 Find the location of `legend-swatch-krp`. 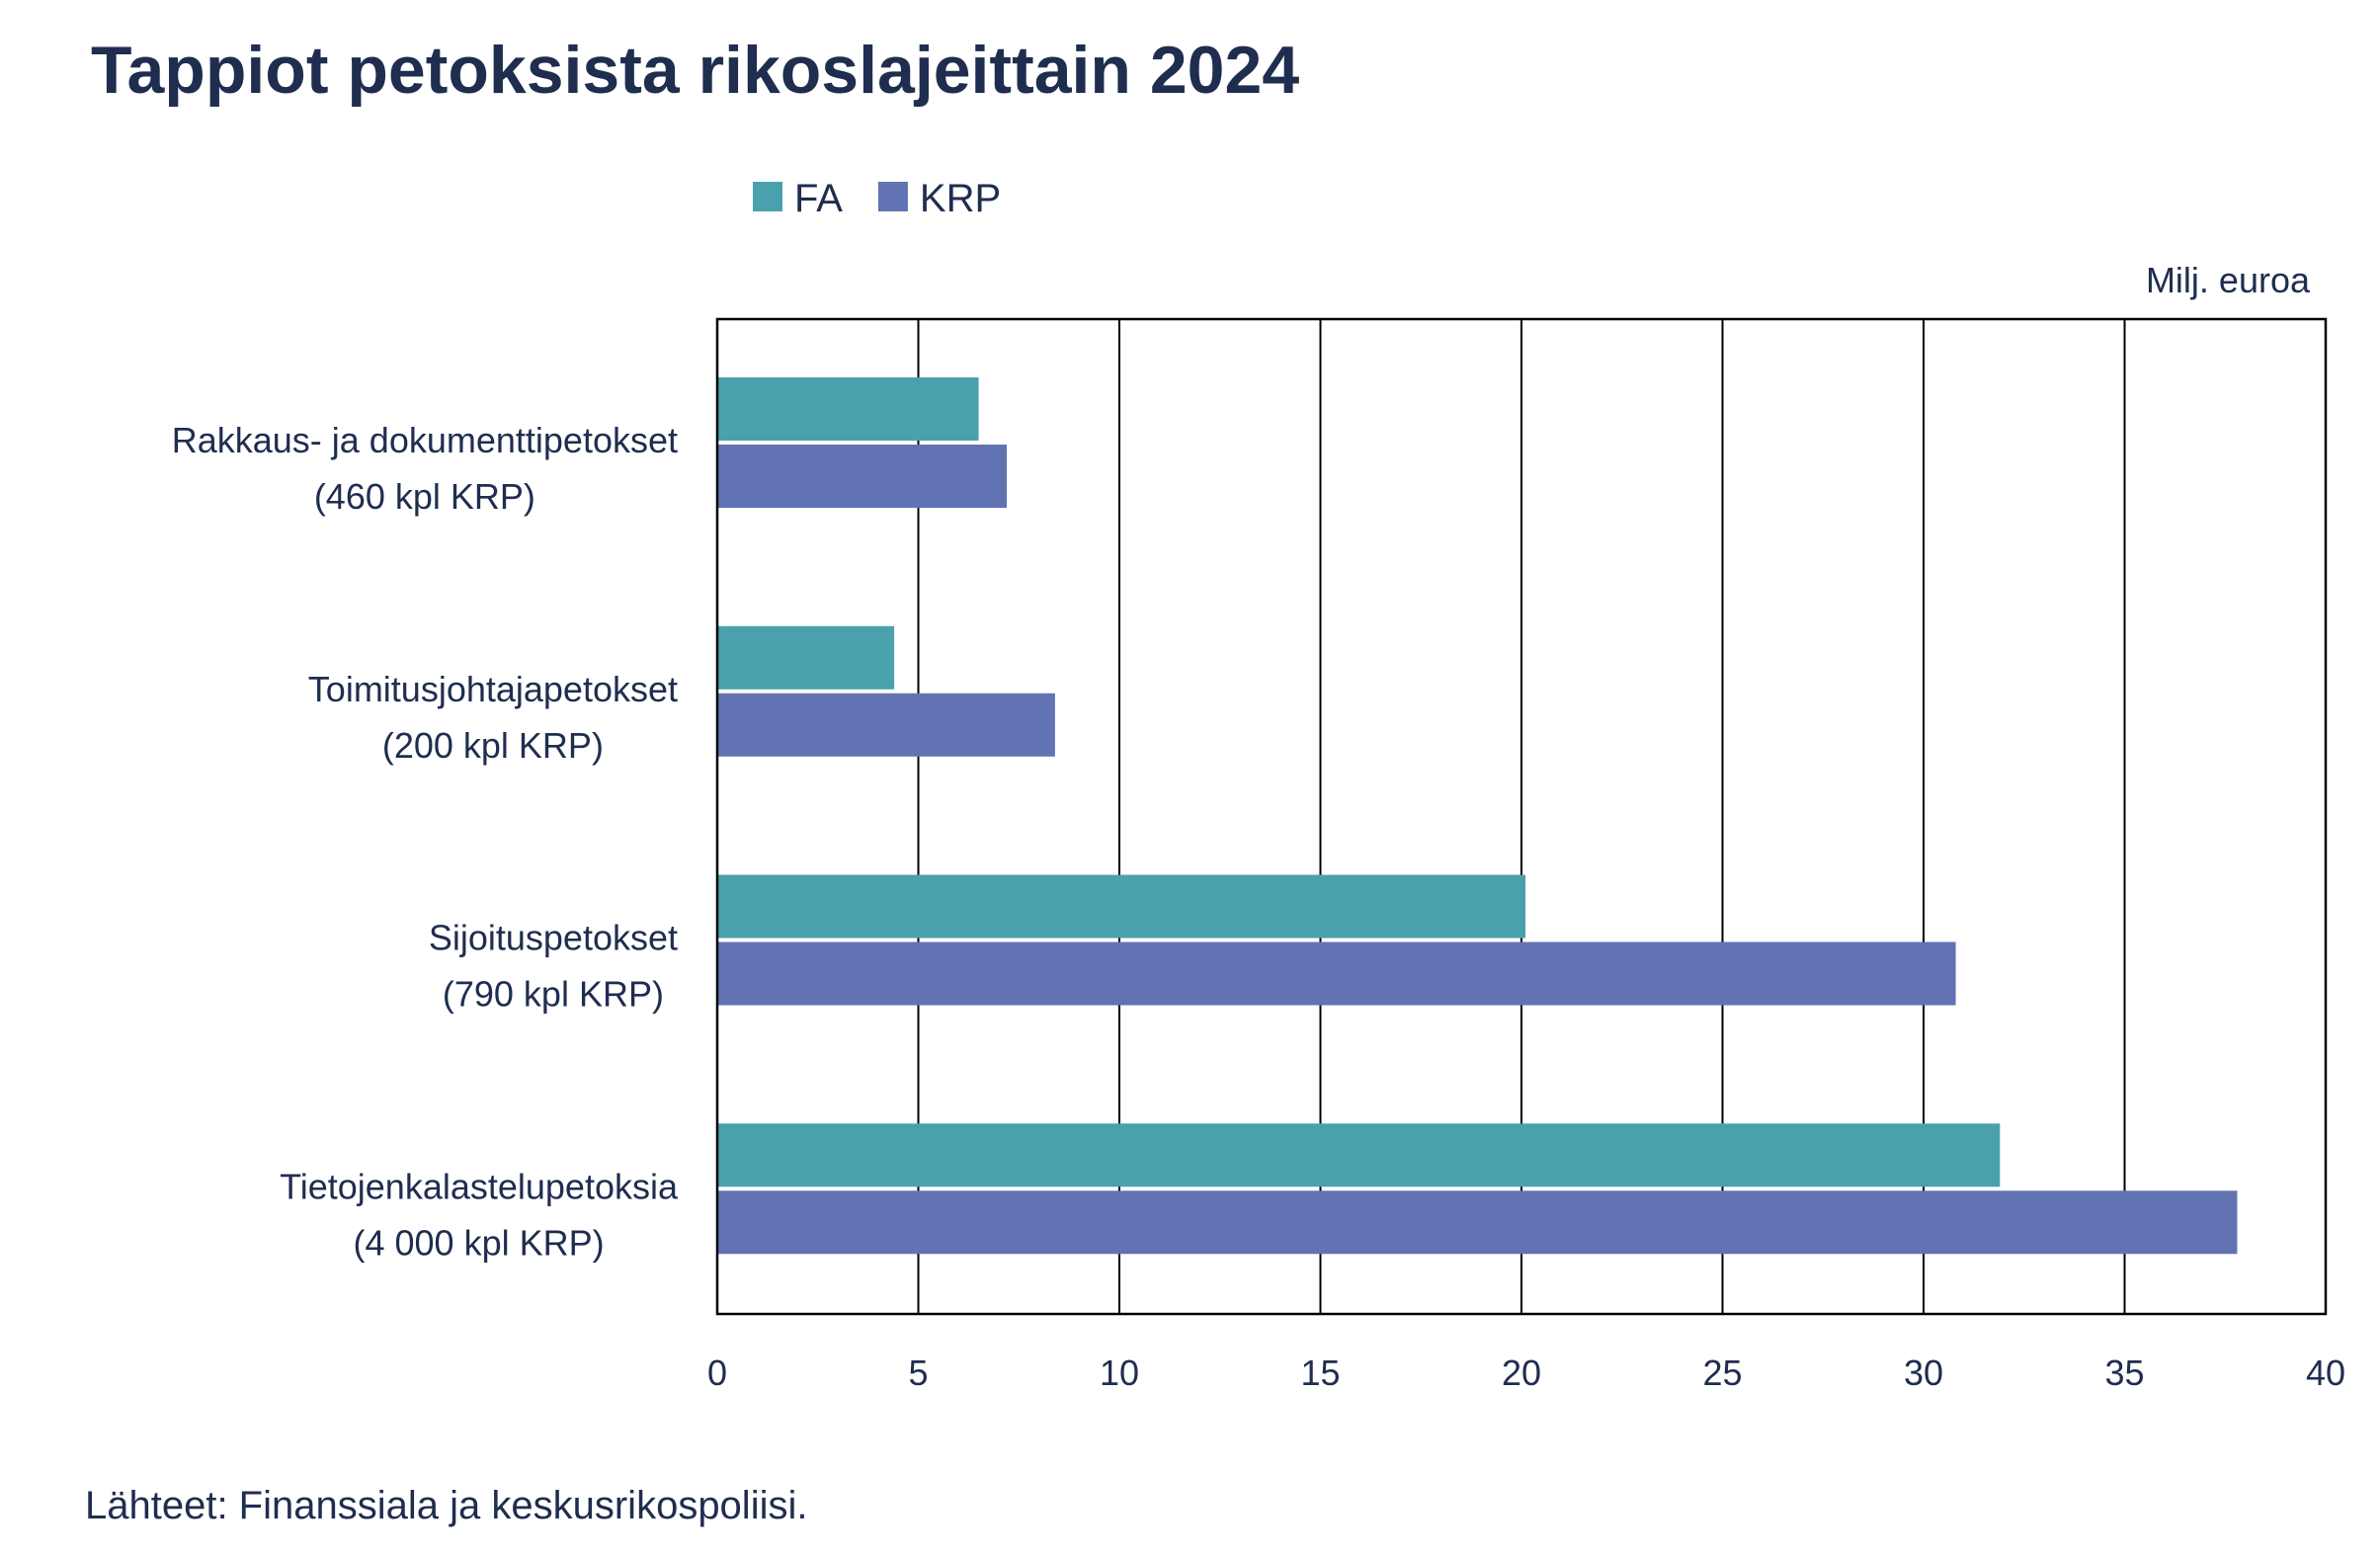

legend-swatch-krp is located at coordinates (892, 196).